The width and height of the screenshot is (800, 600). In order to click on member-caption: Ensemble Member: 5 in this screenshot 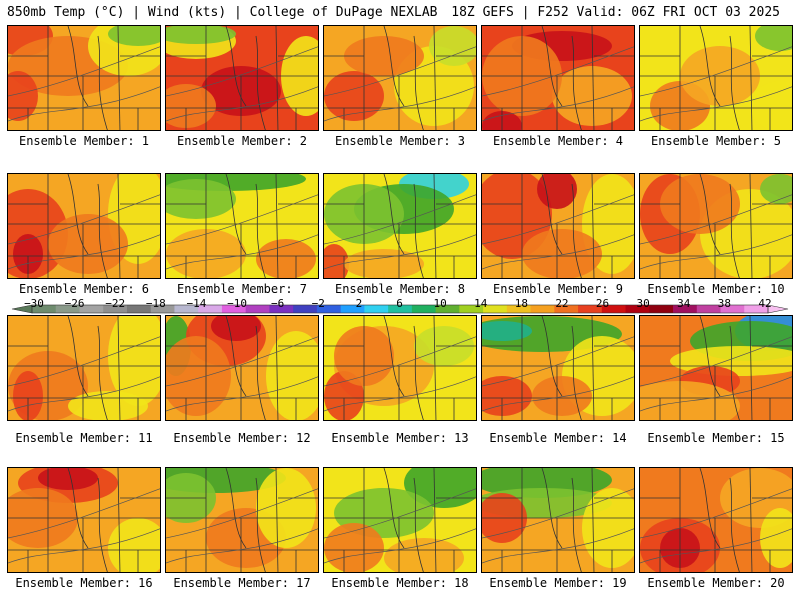, I will do `click(716, 141)`.